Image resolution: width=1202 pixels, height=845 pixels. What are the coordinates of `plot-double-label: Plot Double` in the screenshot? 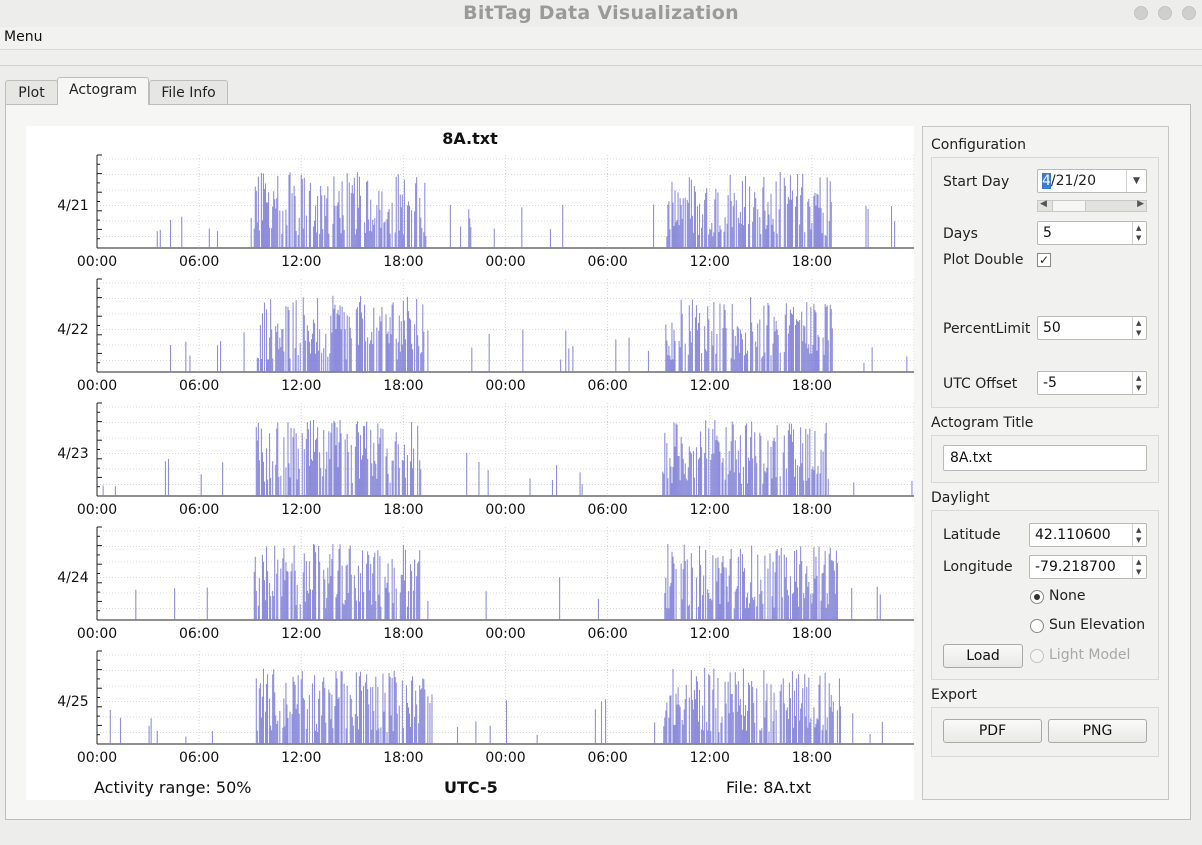 It's located at (983, 260).